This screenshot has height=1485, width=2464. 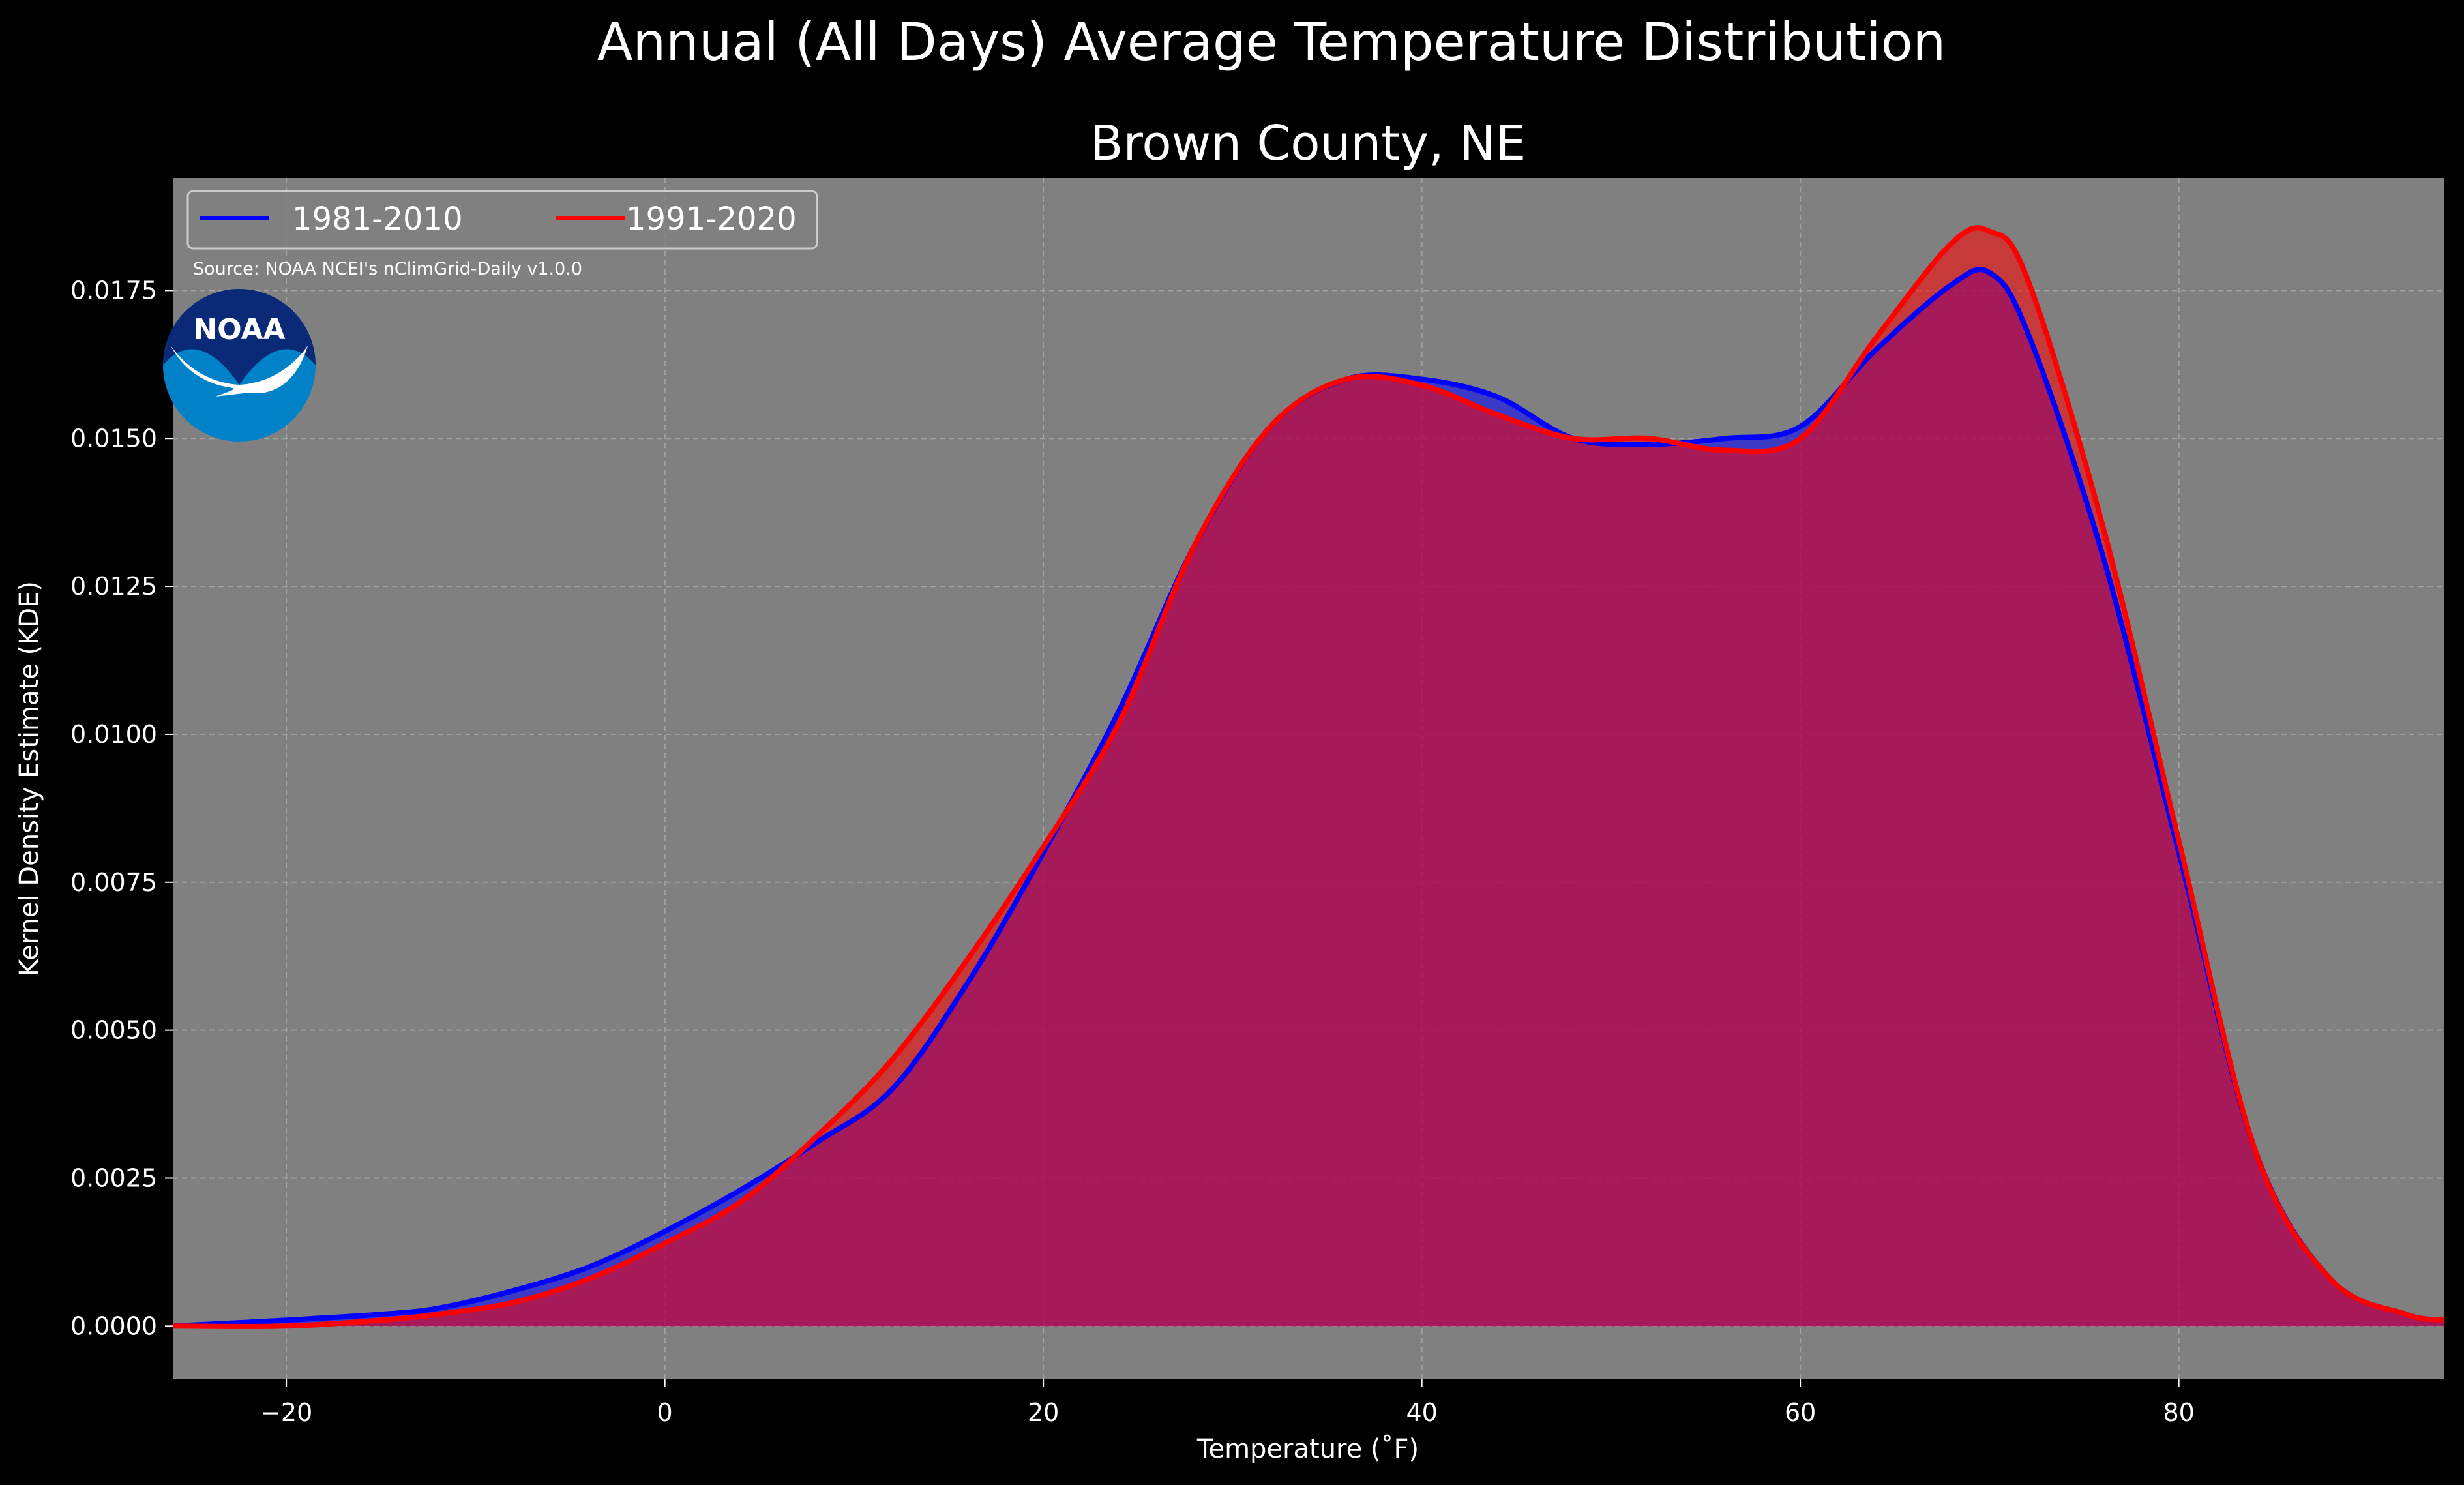 I want to click on noaa-logo-top, so click(x=239, y=337).